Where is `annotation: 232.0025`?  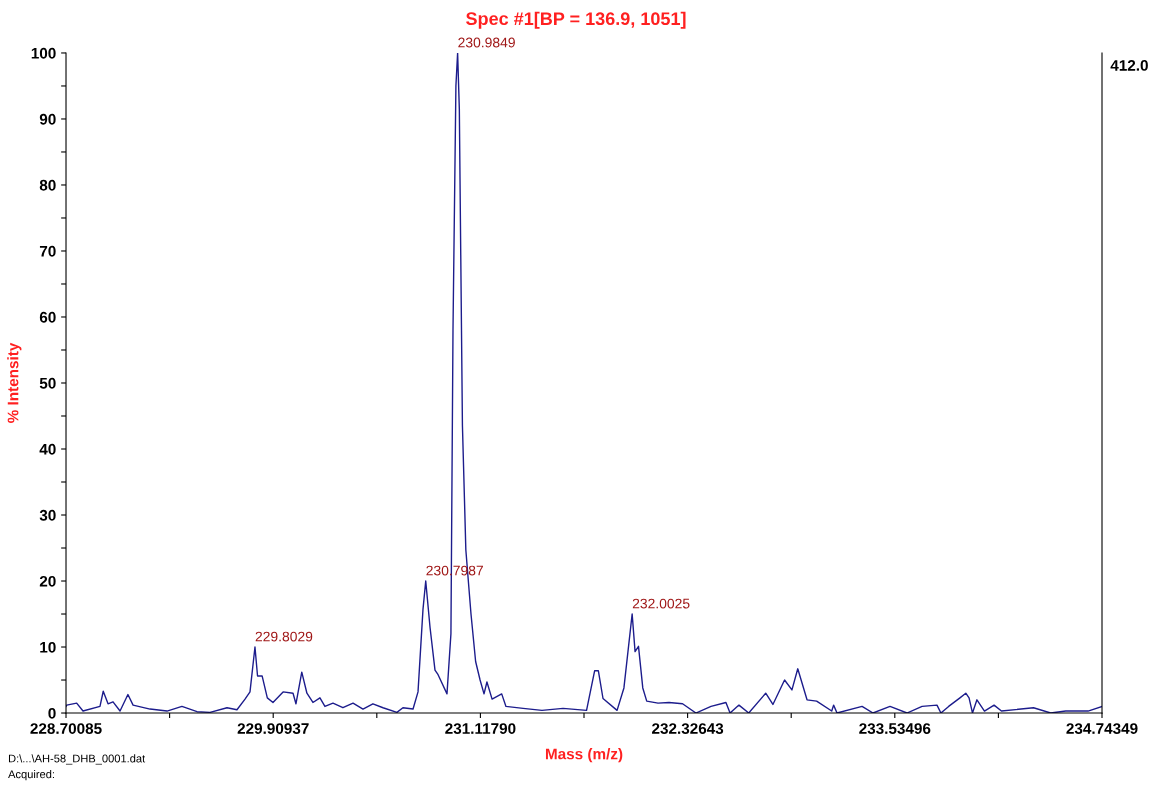 annotation: 232.0025 is located at coordinates (661, 603).